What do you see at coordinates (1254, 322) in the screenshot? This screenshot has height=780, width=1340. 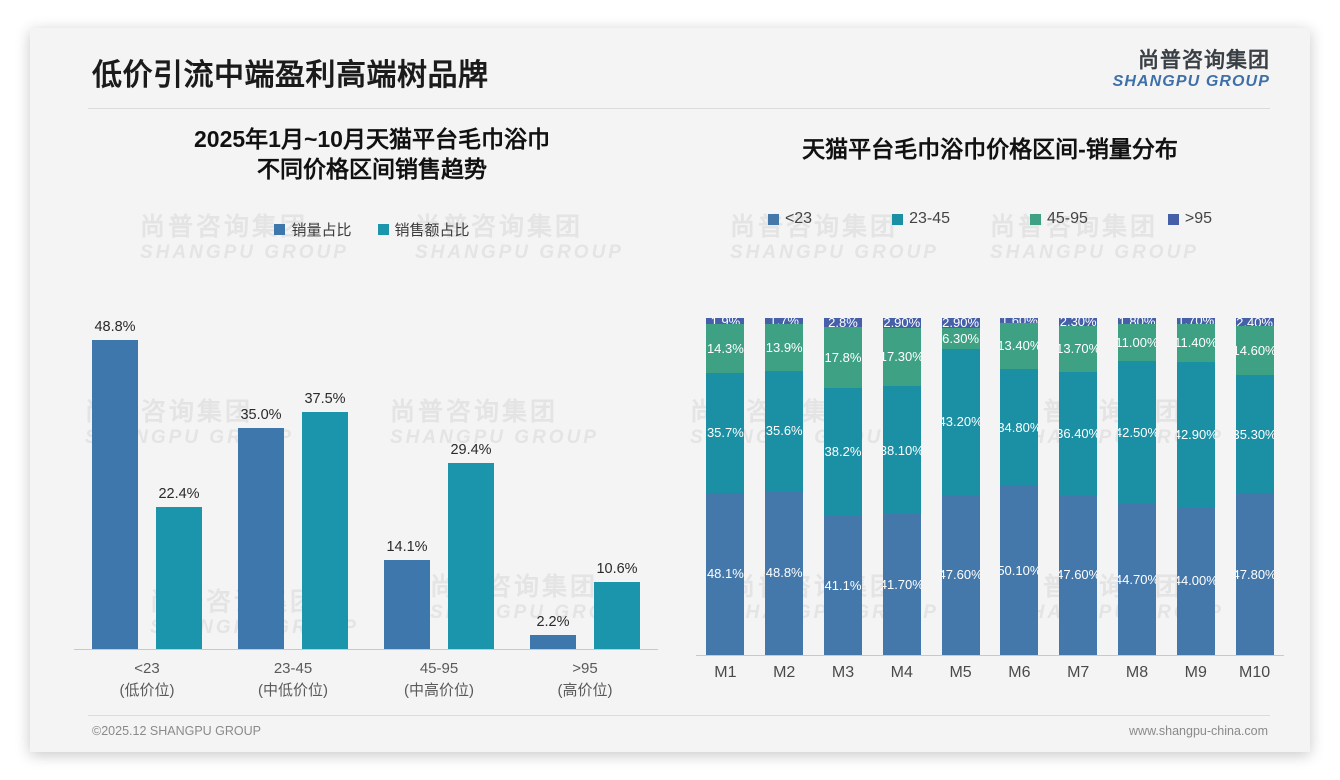 I see `stacked-segment: 2.40%` at bounding box center [1254, 322].